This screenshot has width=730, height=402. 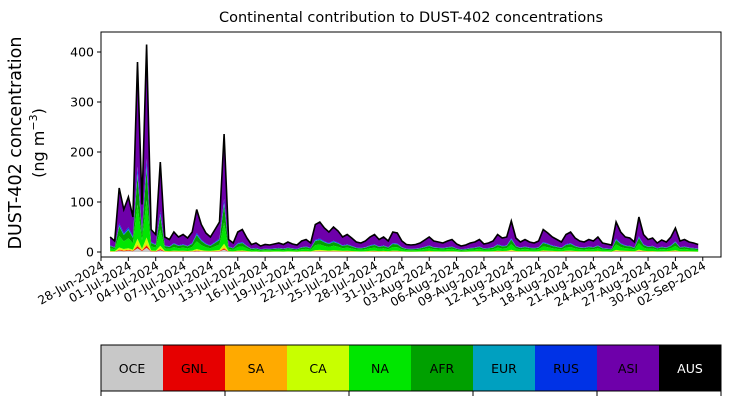 I want to click on legend-label: ASI, so click(x=628, y=368).